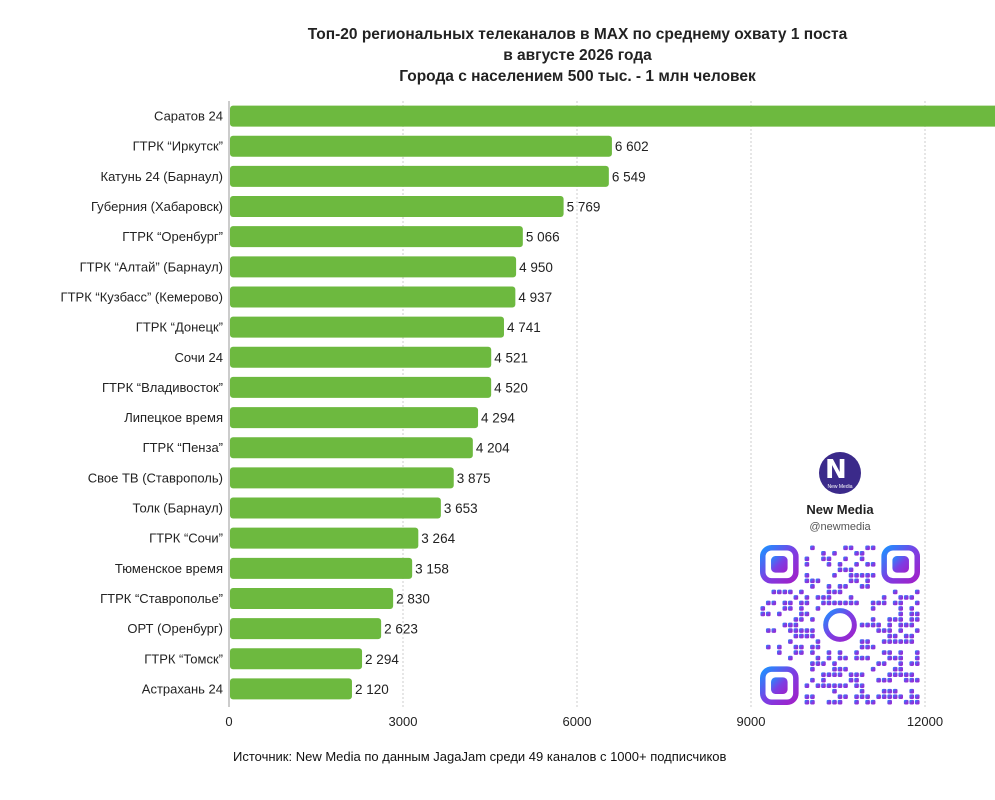 The image size is (995, 800). I want to click on brand-handle: @newmedia, so click(840, 527).